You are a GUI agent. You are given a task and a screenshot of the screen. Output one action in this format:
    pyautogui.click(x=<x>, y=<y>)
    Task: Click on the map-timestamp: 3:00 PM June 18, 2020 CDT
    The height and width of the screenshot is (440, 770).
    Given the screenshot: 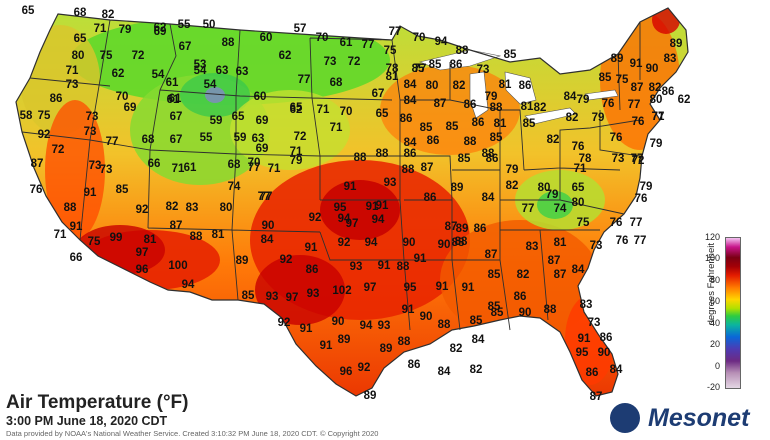 What is the action you would take?
    pyautogui.click(x=87, y=421)
    